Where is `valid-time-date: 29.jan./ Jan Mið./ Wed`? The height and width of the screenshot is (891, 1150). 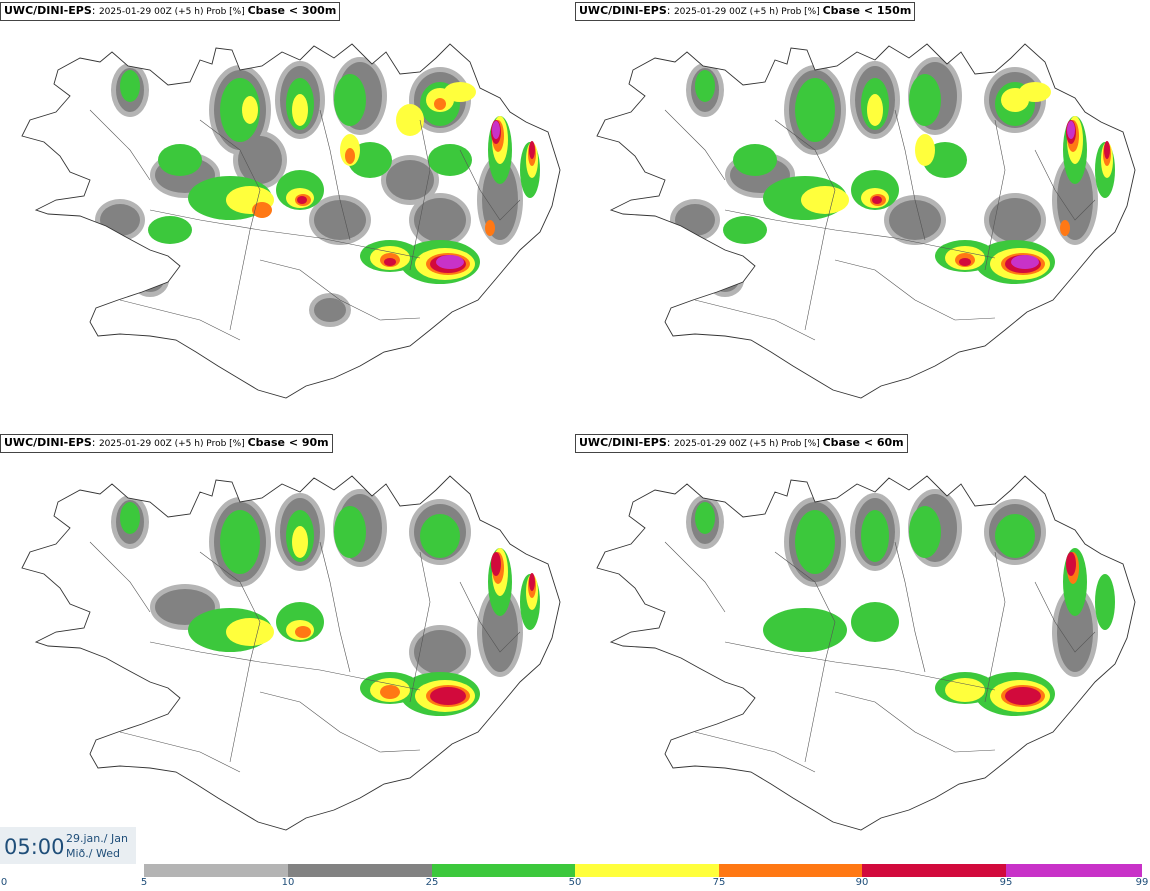
valid-time-date: 29.jan./ Jan Mið./ Wed is located at coordinates (97, 846).